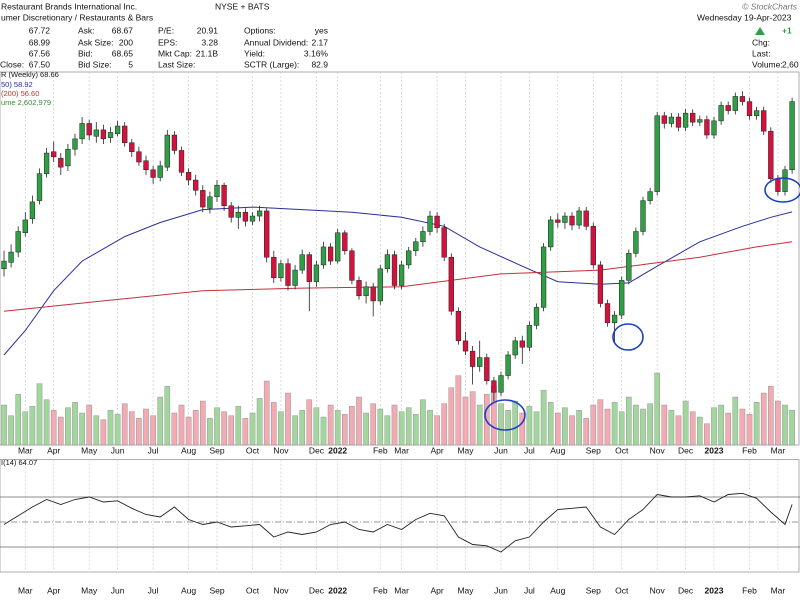 This screenshot has height=600, width=800. Describe the element at coordinates (319, 42) in the screenshot. I see `quote-value: 2.17` at that location.